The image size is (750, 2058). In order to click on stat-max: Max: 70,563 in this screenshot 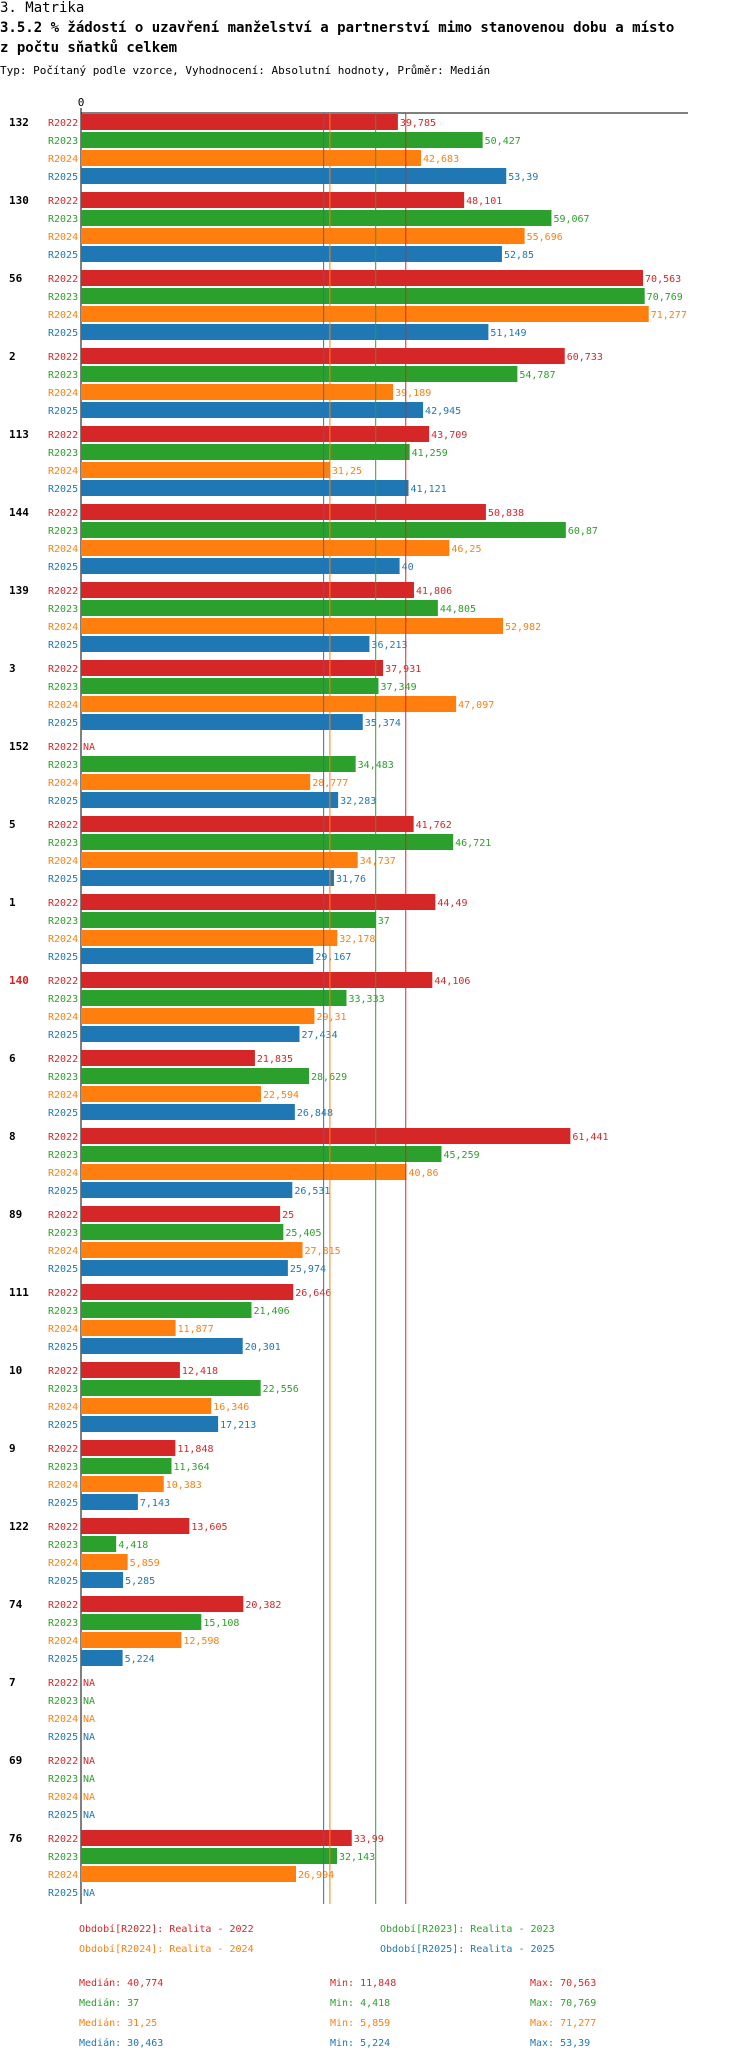, I will do `click(563, 1983)`.